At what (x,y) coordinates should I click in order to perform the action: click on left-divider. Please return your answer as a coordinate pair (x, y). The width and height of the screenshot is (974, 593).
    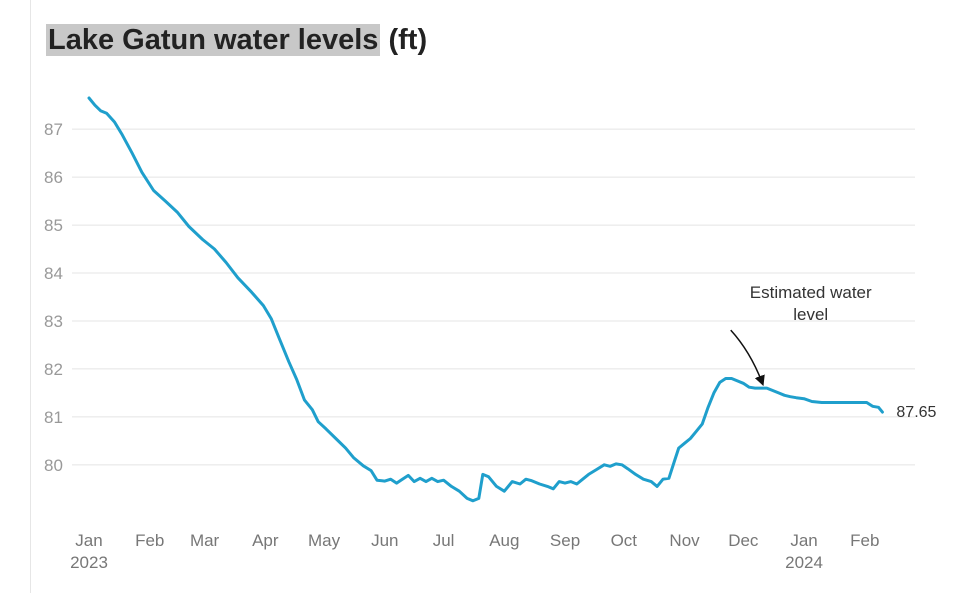
    Looking at the image, I should click on (30, 296).